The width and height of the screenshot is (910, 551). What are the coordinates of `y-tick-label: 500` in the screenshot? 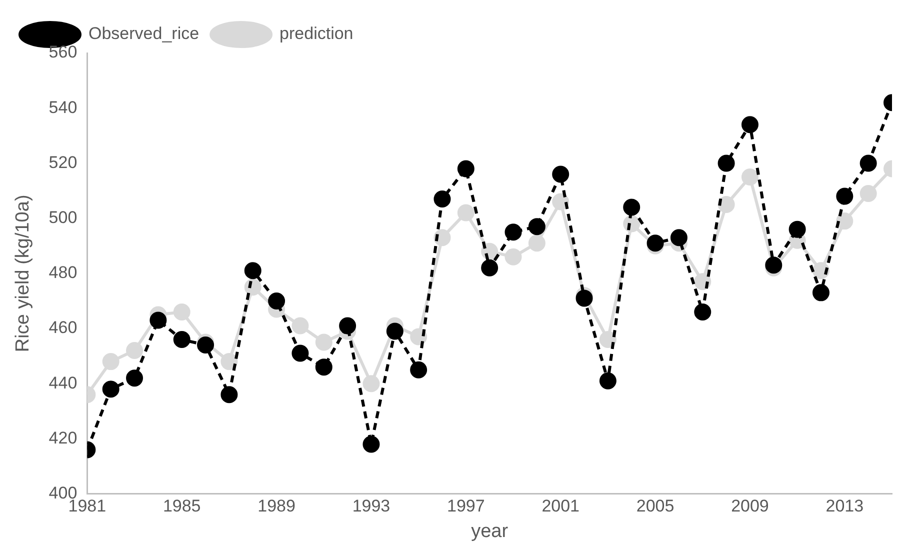 It's located at (63, 217).